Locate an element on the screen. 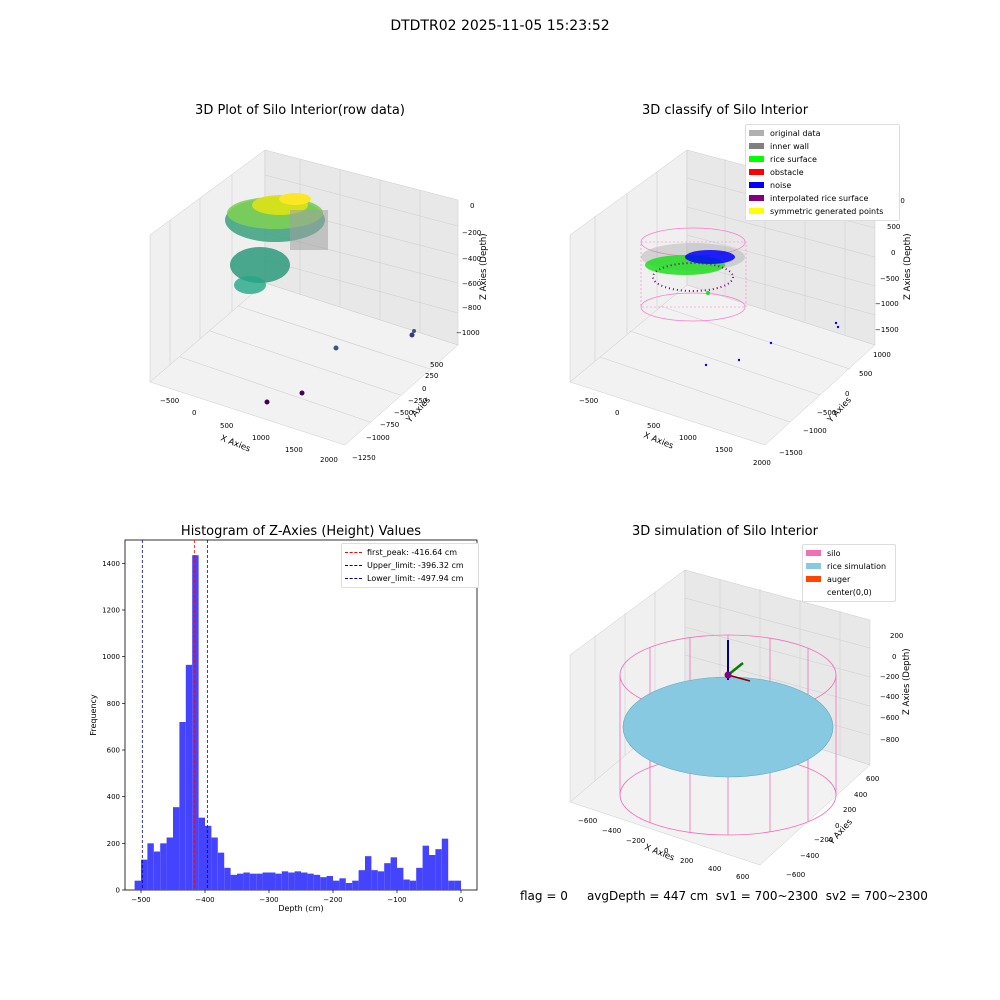 The image size is (1000, 1000). raw-3d-y-tick: 250 is located at coordinates (431, 376).